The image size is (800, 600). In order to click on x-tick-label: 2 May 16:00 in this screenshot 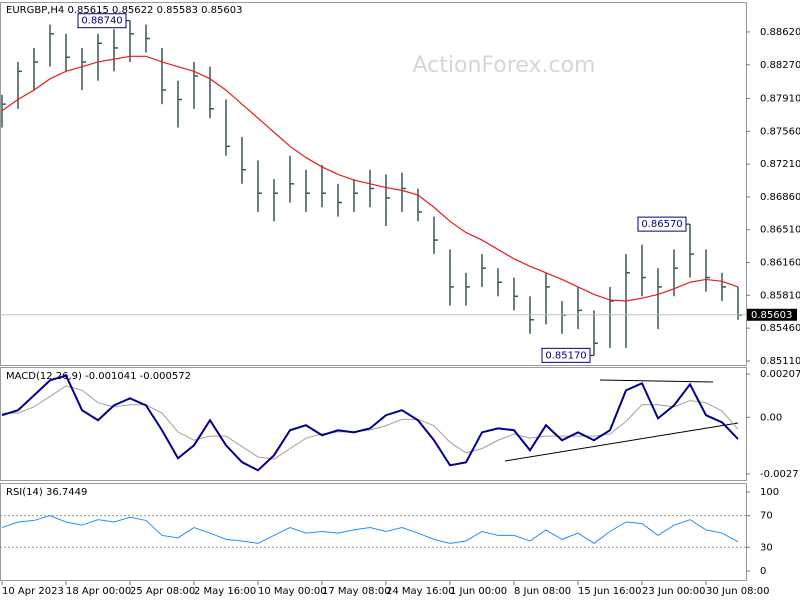, I will do `click(225, 591)`.